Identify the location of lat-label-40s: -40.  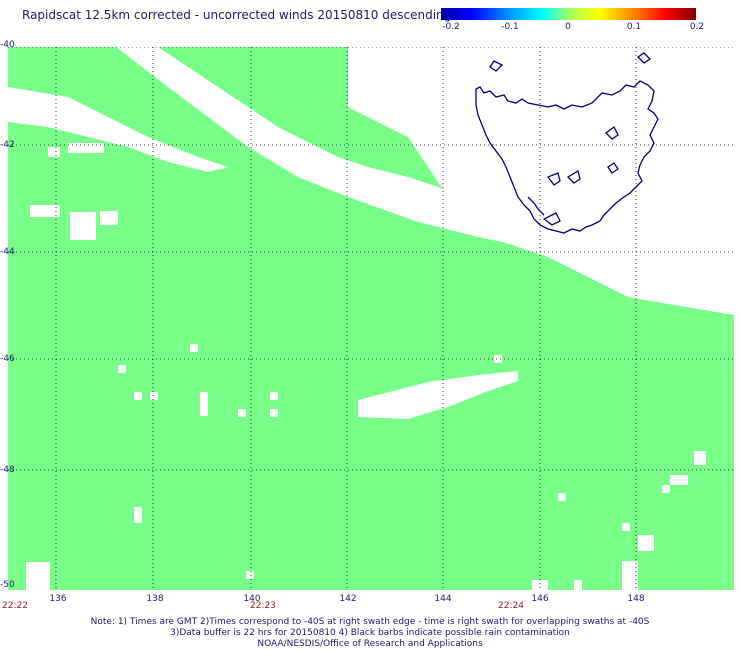
(7, 45).